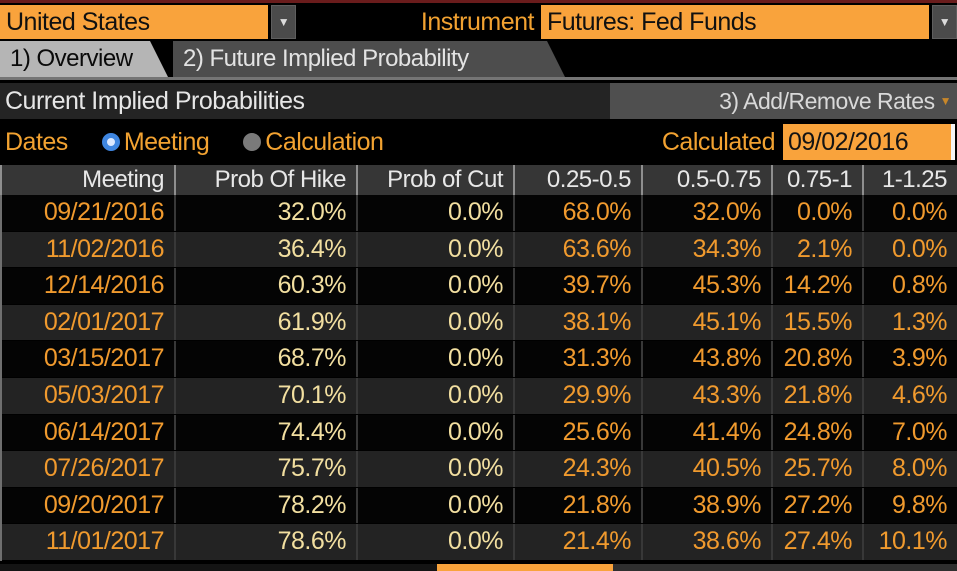  Describe the element at coordinates (816, 249) in the screenshot. I see `probability-cell: 2.1%` at that location.